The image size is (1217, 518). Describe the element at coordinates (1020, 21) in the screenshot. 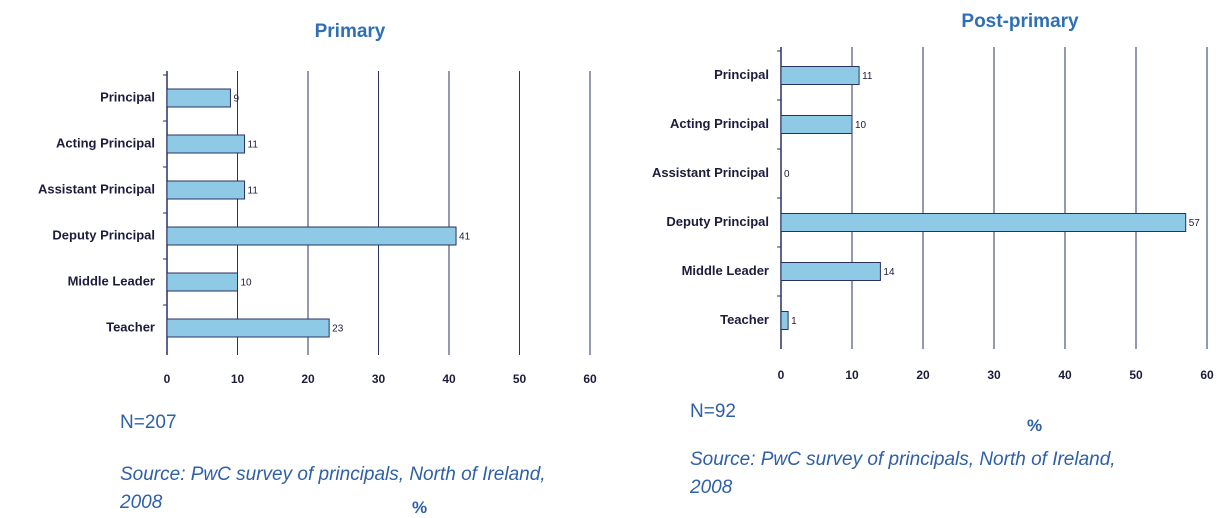

I see `chart-title: Post-primary` at that location.